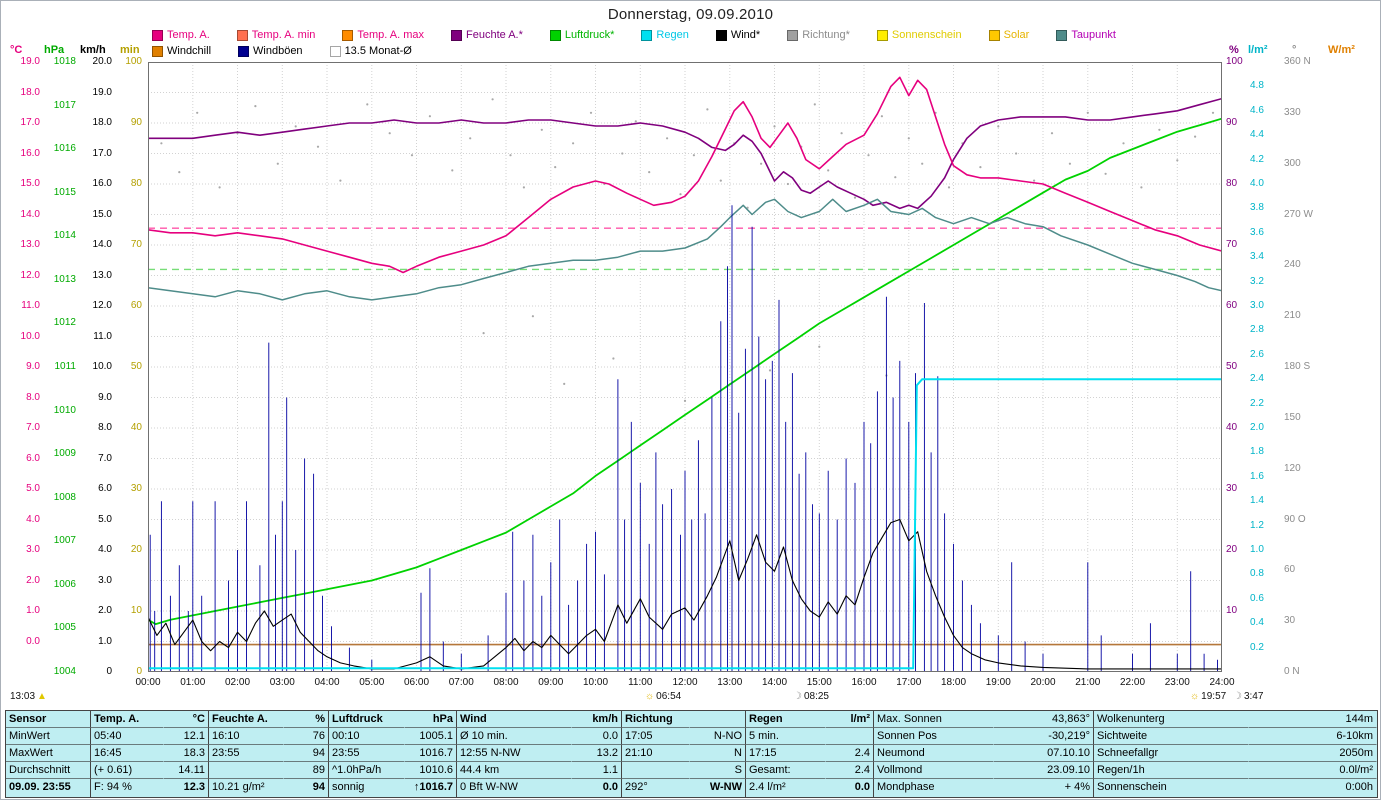  Describe the element at coordinates (1257, 427) in the screenshot. I see `axis-tick-rain: 2.0` at that location.